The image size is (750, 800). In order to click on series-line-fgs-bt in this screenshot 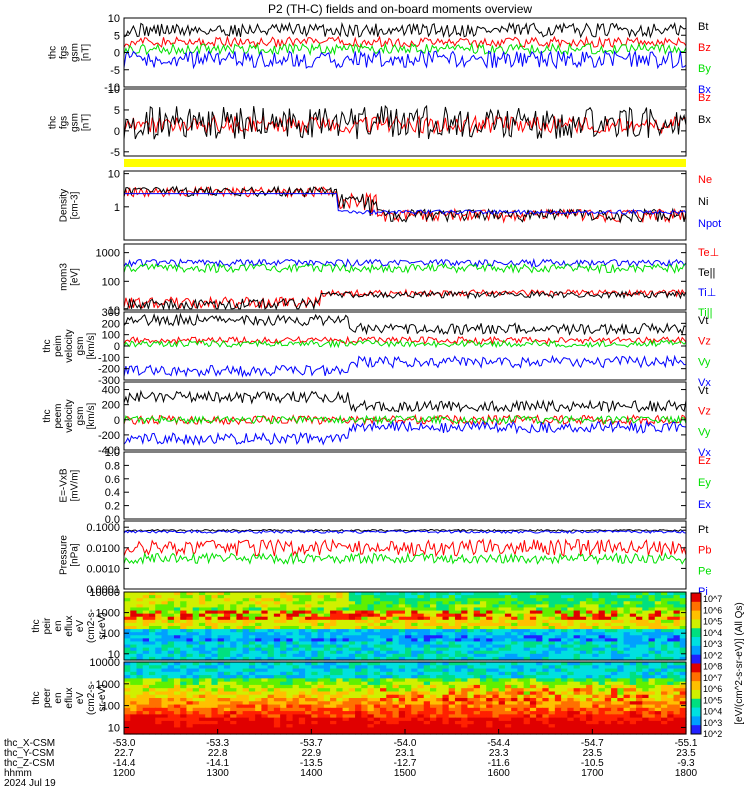, I will do `click(405, 30)`.